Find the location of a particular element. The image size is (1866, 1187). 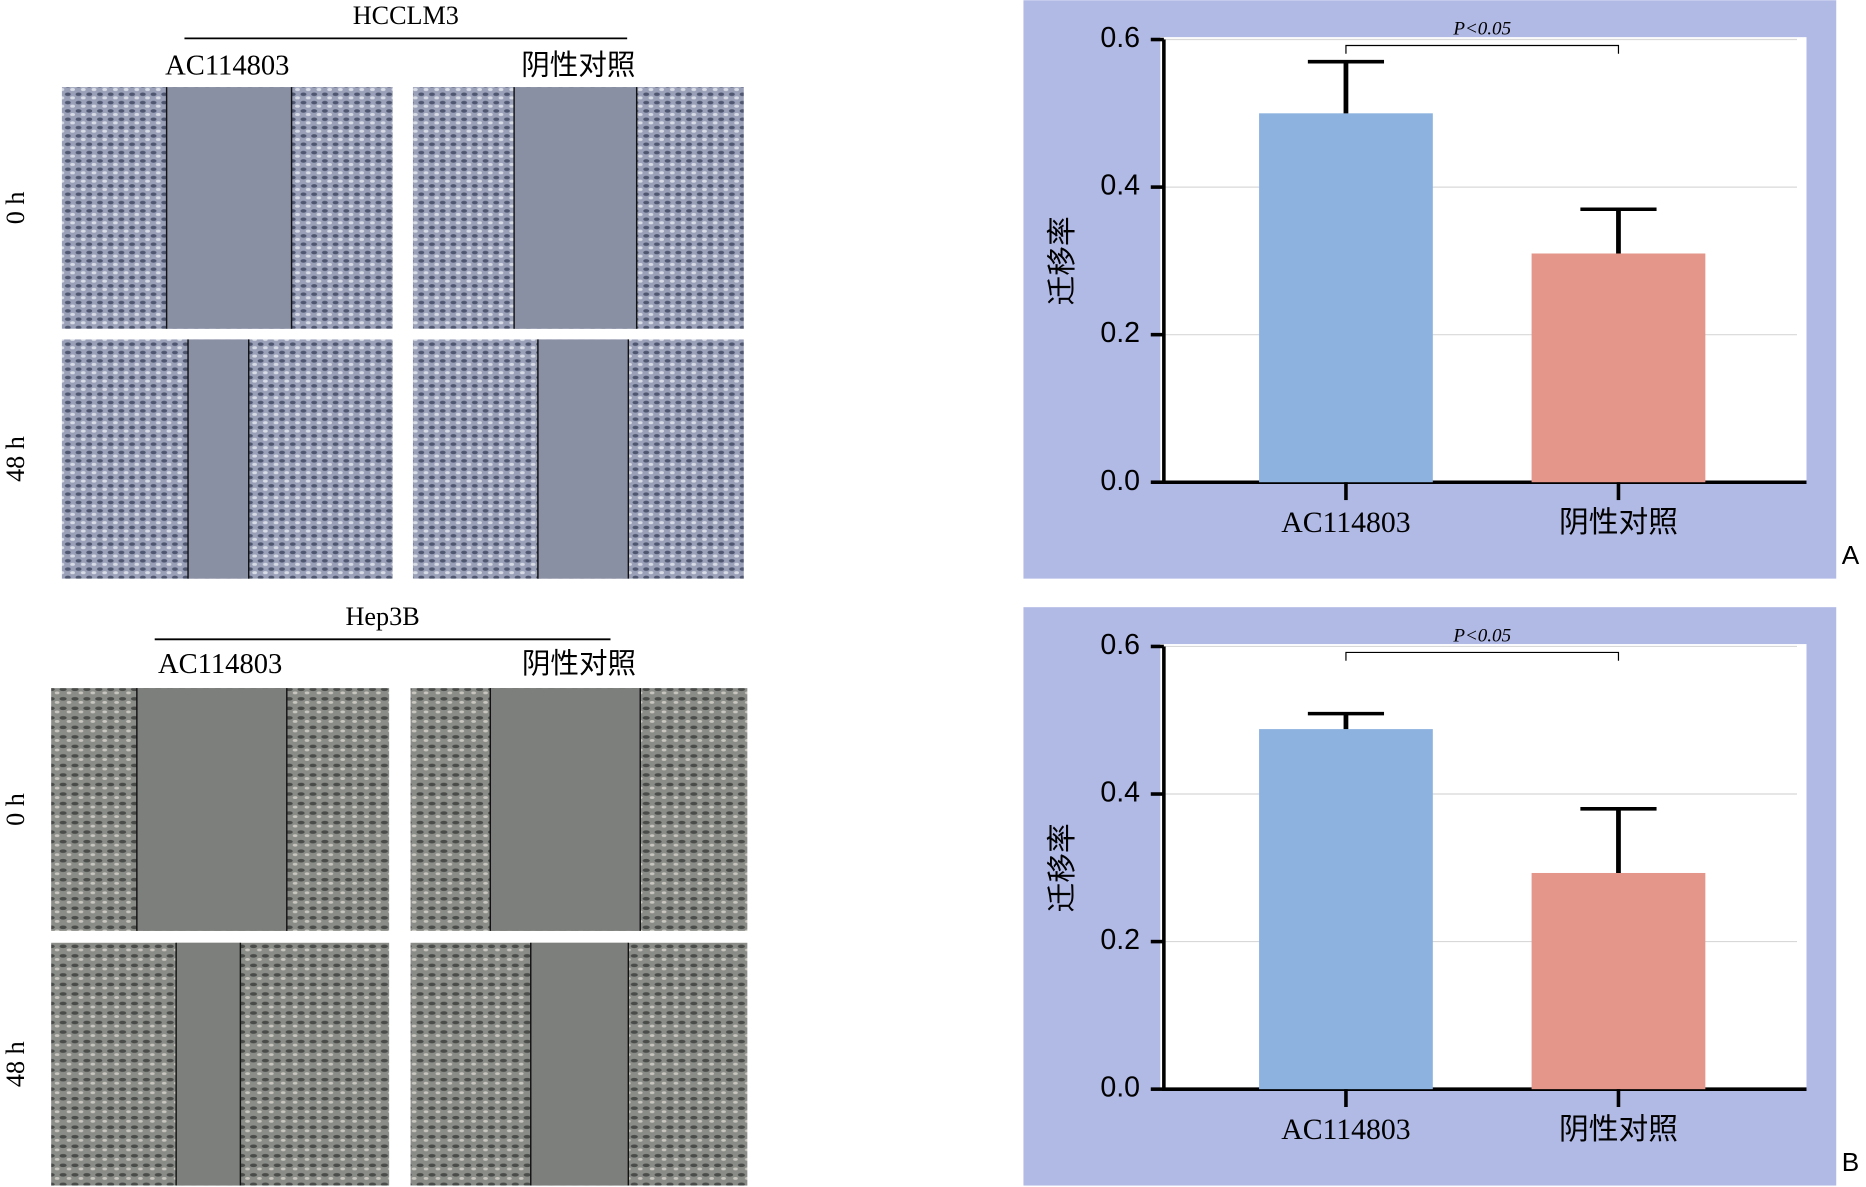

panel-label: B is located at coordinates (1850, 1162).